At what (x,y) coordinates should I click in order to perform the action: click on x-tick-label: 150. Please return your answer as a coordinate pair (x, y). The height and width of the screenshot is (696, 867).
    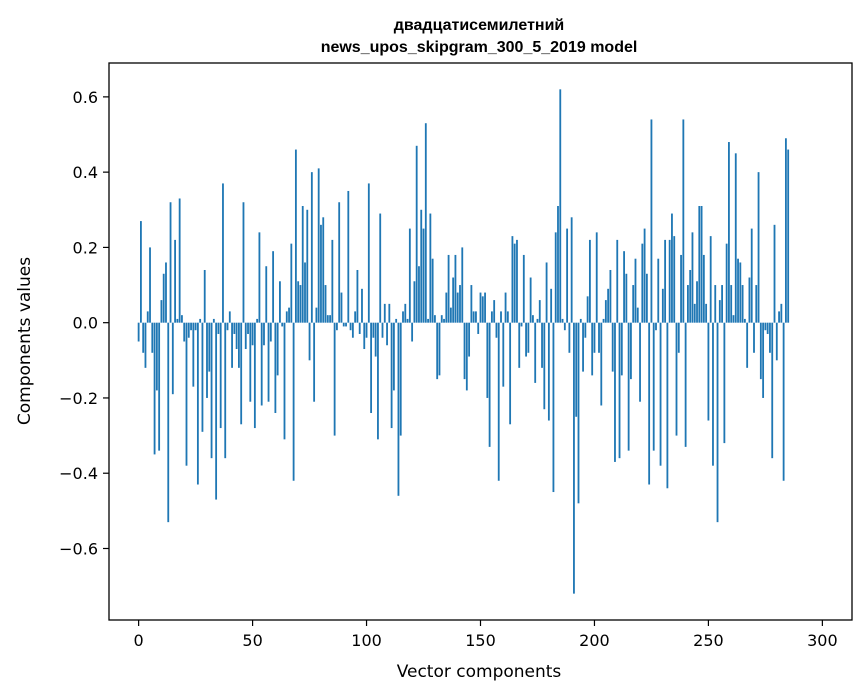
    Looking at the image, I should click on (480, 640).